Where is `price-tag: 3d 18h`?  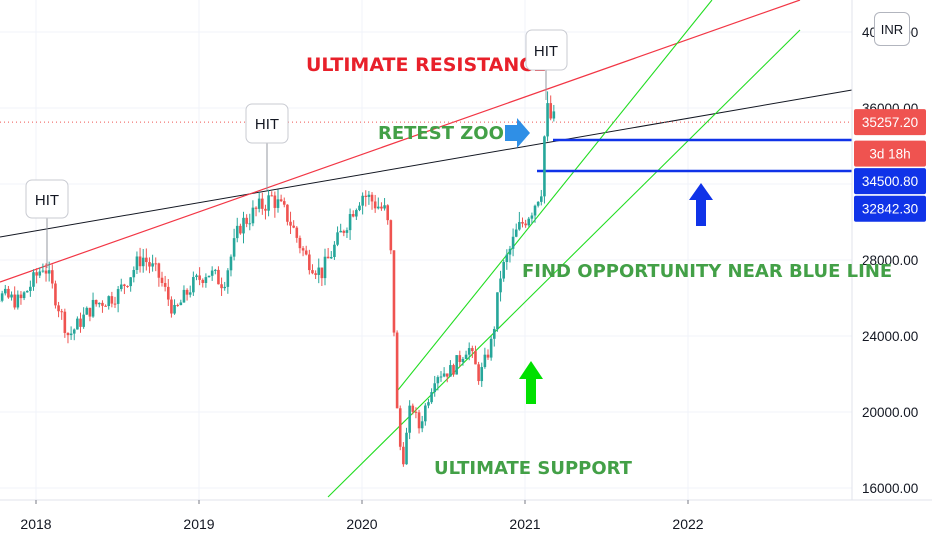
price-tag: 3d 18h is located at coordinates (890, 153).